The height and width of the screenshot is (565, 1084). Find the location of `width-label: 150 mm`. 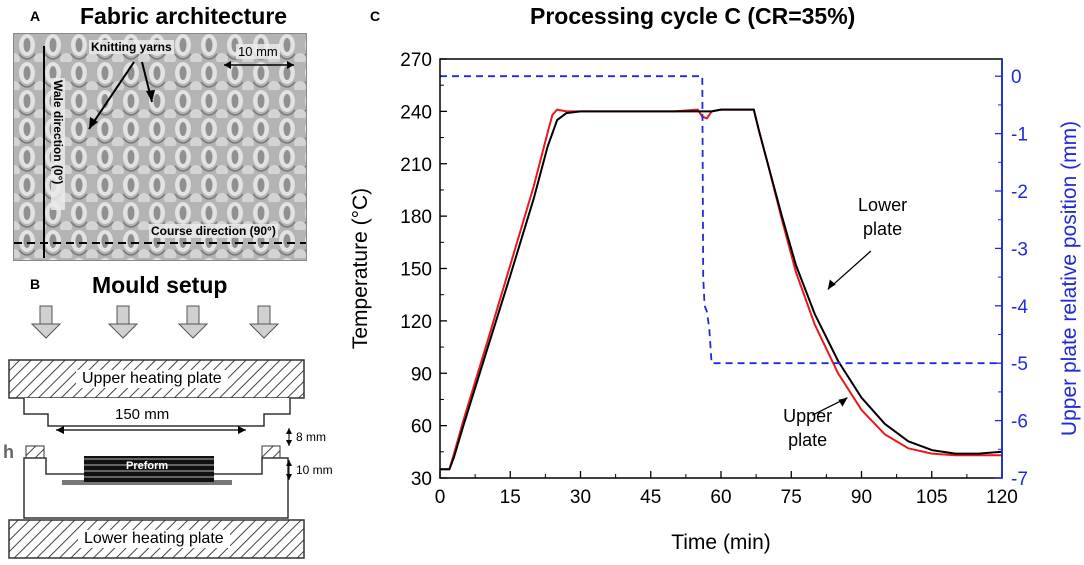

width-label: 150 mm is located at coordinates (142, 414).